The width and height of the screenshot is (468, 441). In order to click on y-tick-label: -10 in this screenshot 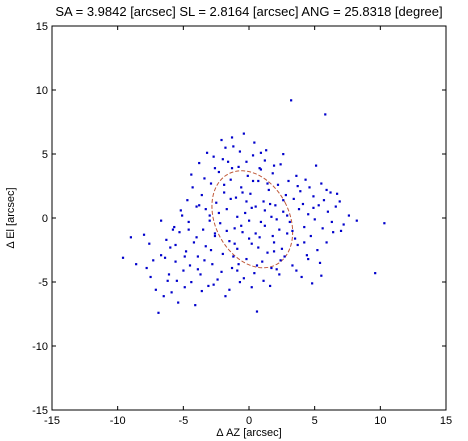, I will do `click(40, 347)`.